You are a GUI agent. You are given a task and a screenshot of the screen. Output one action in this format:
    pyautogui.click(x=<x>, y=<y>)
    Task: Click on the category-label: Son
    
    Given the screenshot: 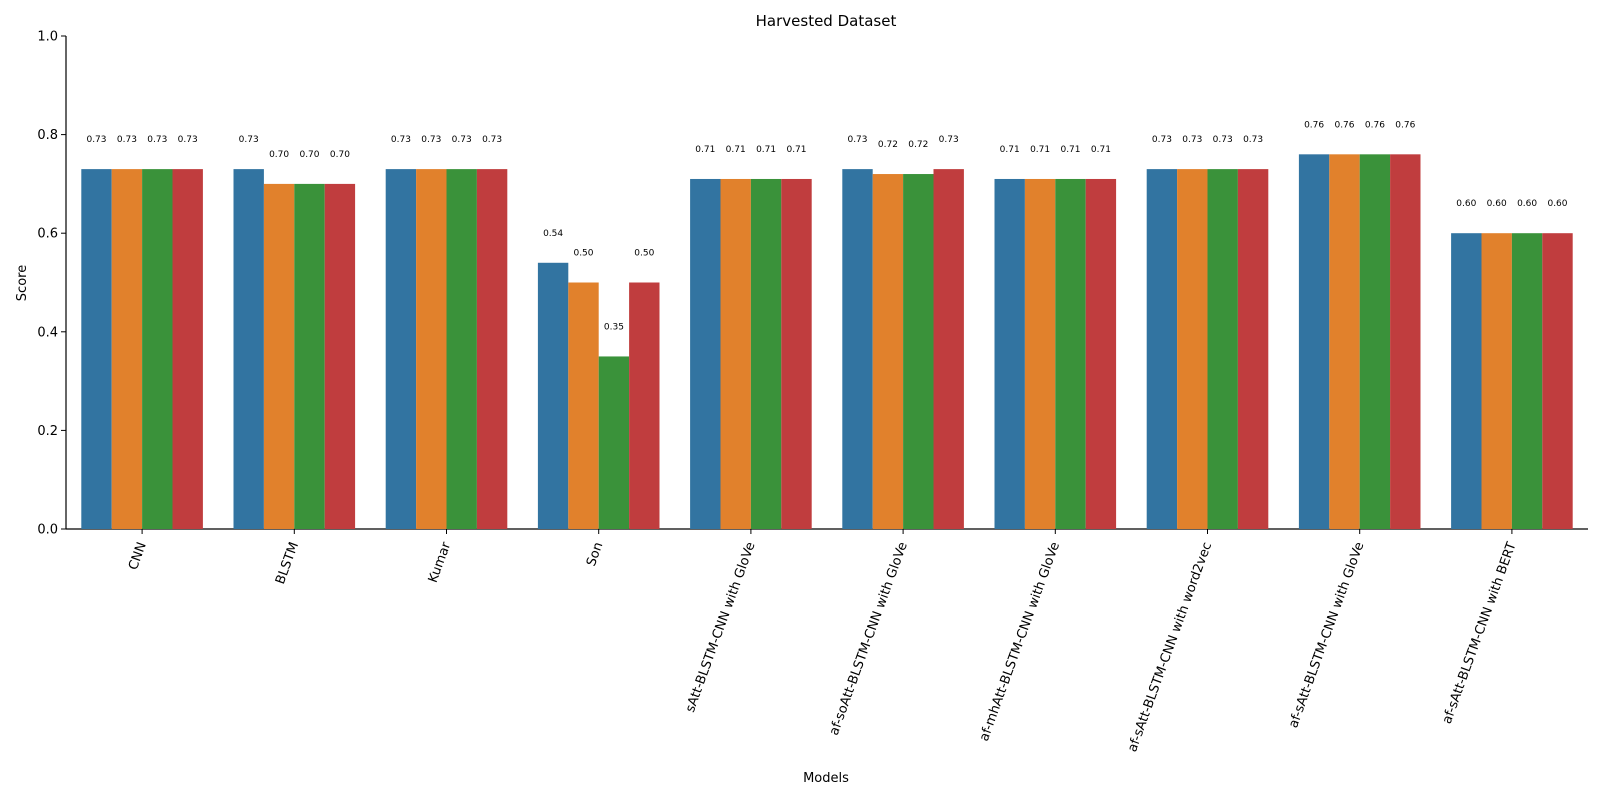 What is the action you would take?
    pyautogui.click(x=595, y=554)
    